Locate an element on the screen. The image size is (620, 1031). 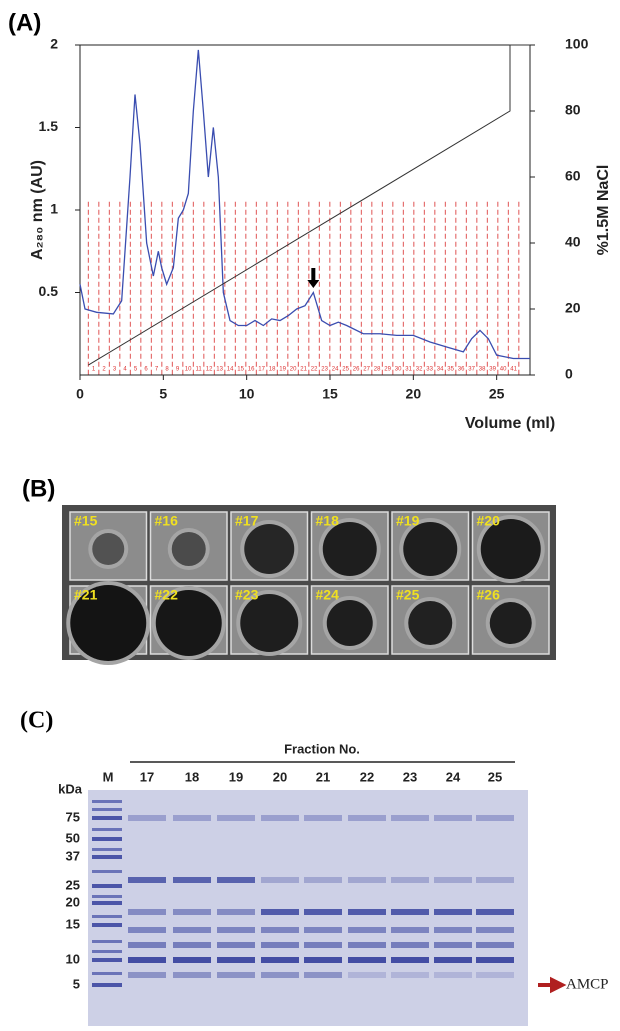
fraction-label: 14 is located at coordinates (230, 370).